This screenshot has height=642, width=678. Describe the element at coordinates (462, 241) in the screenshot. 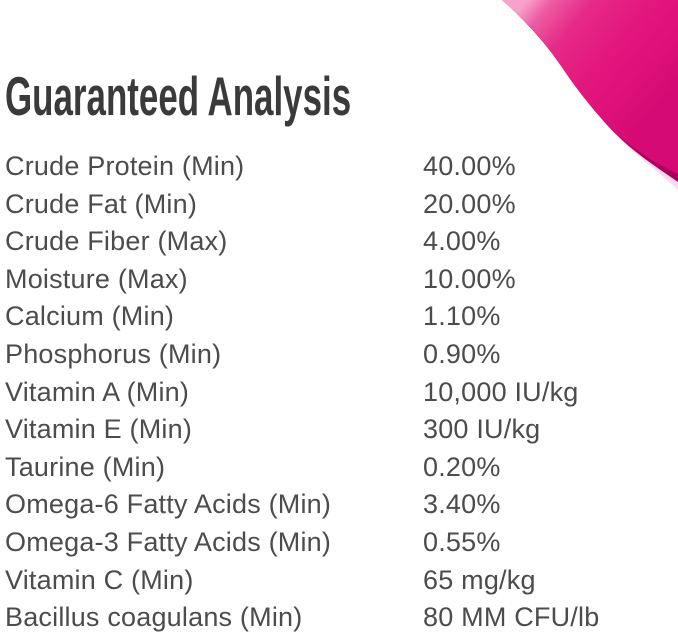

I see `nutrient-value: 4.00%` at that location.